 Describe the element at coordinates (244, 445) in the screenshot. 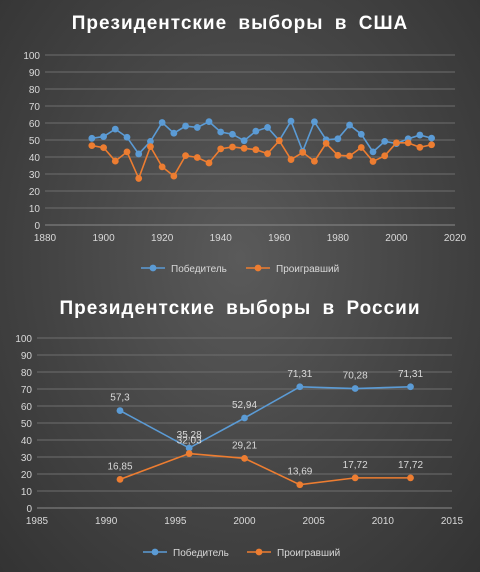

I see `data-label: 29,21` at that location.